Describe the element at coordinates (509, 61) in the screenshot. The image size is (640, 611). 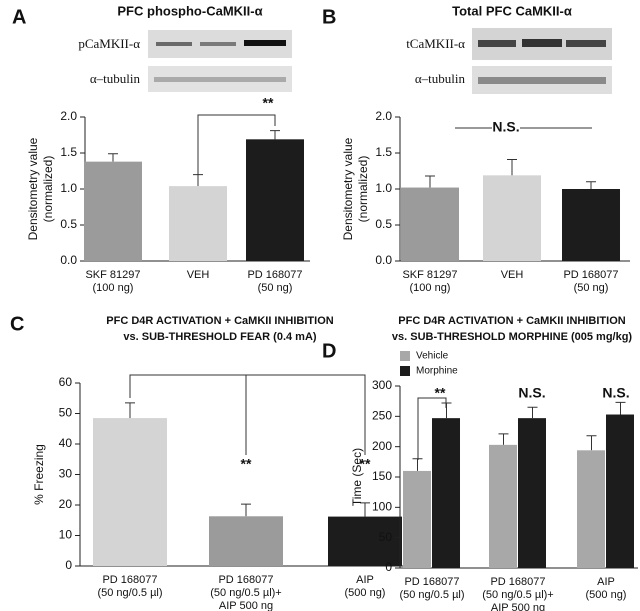
I see `blot-b: tCaMKII-α α–tubulin` at that location.